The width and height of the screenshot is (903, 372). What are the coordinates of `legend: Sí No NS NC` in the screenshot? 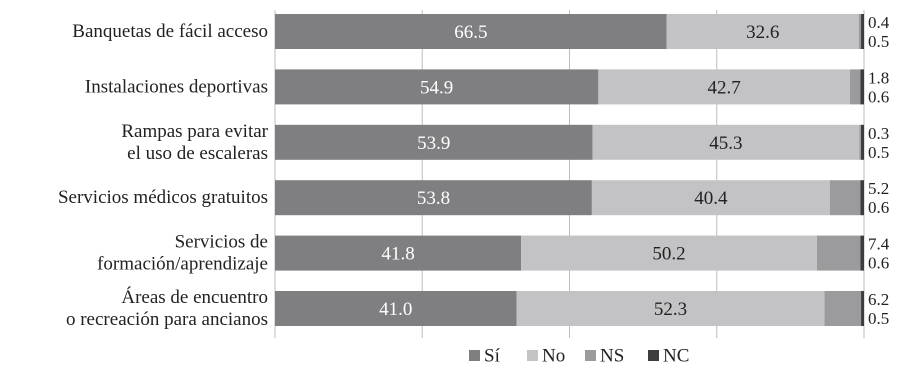 It's located at (579, 356).